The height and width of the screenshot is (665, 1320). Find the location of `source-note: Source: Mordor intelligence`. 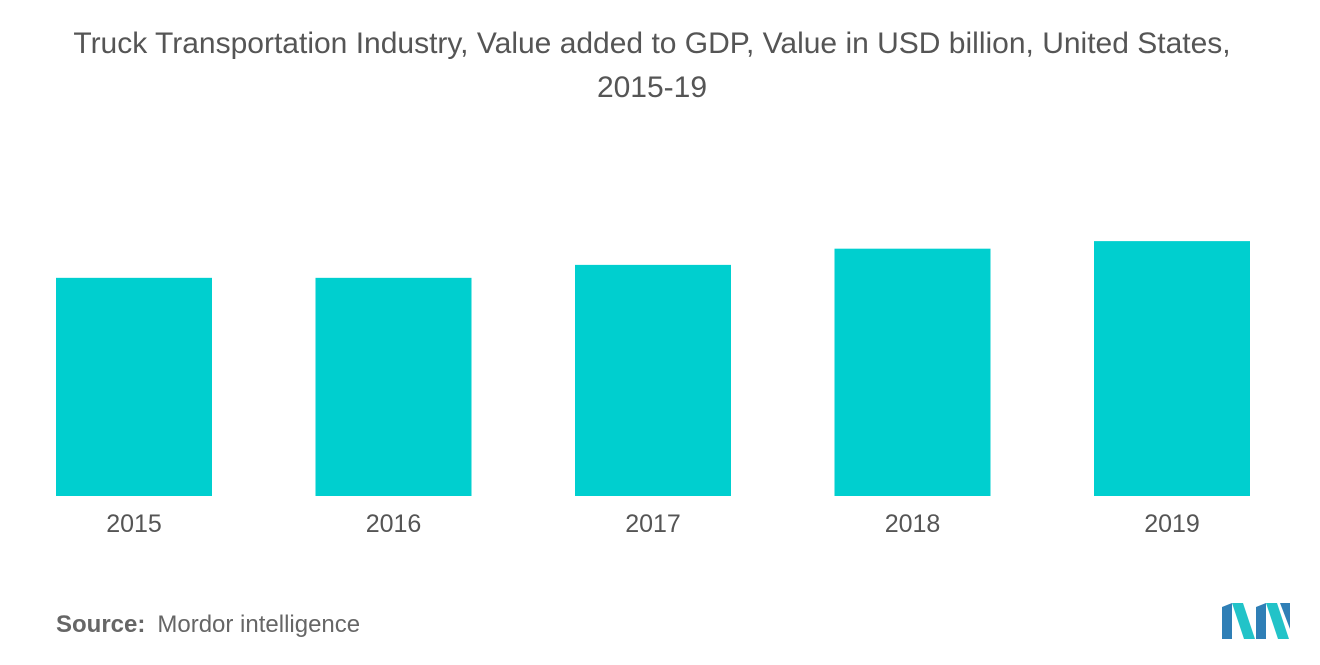

source-note: Source: Mordor intelligence is located at coordinates (208, 625).